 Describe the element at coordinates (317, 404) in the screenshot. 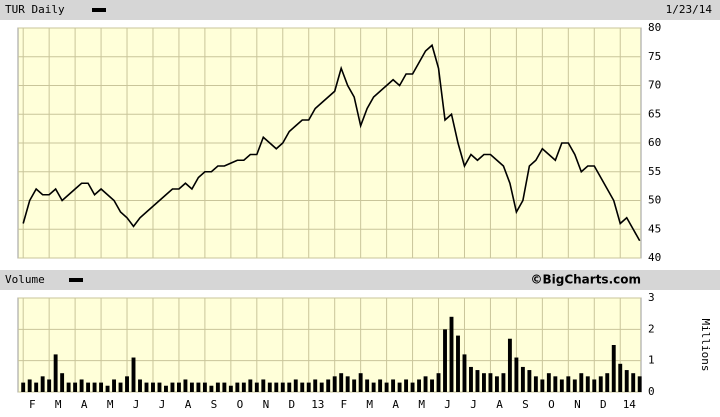

I see `x-tick-label: 13` at that location.